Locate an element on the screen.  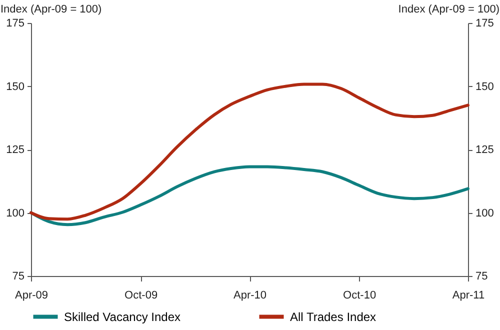
y2-tick-label: 125 is located at coordinates (485, 150).